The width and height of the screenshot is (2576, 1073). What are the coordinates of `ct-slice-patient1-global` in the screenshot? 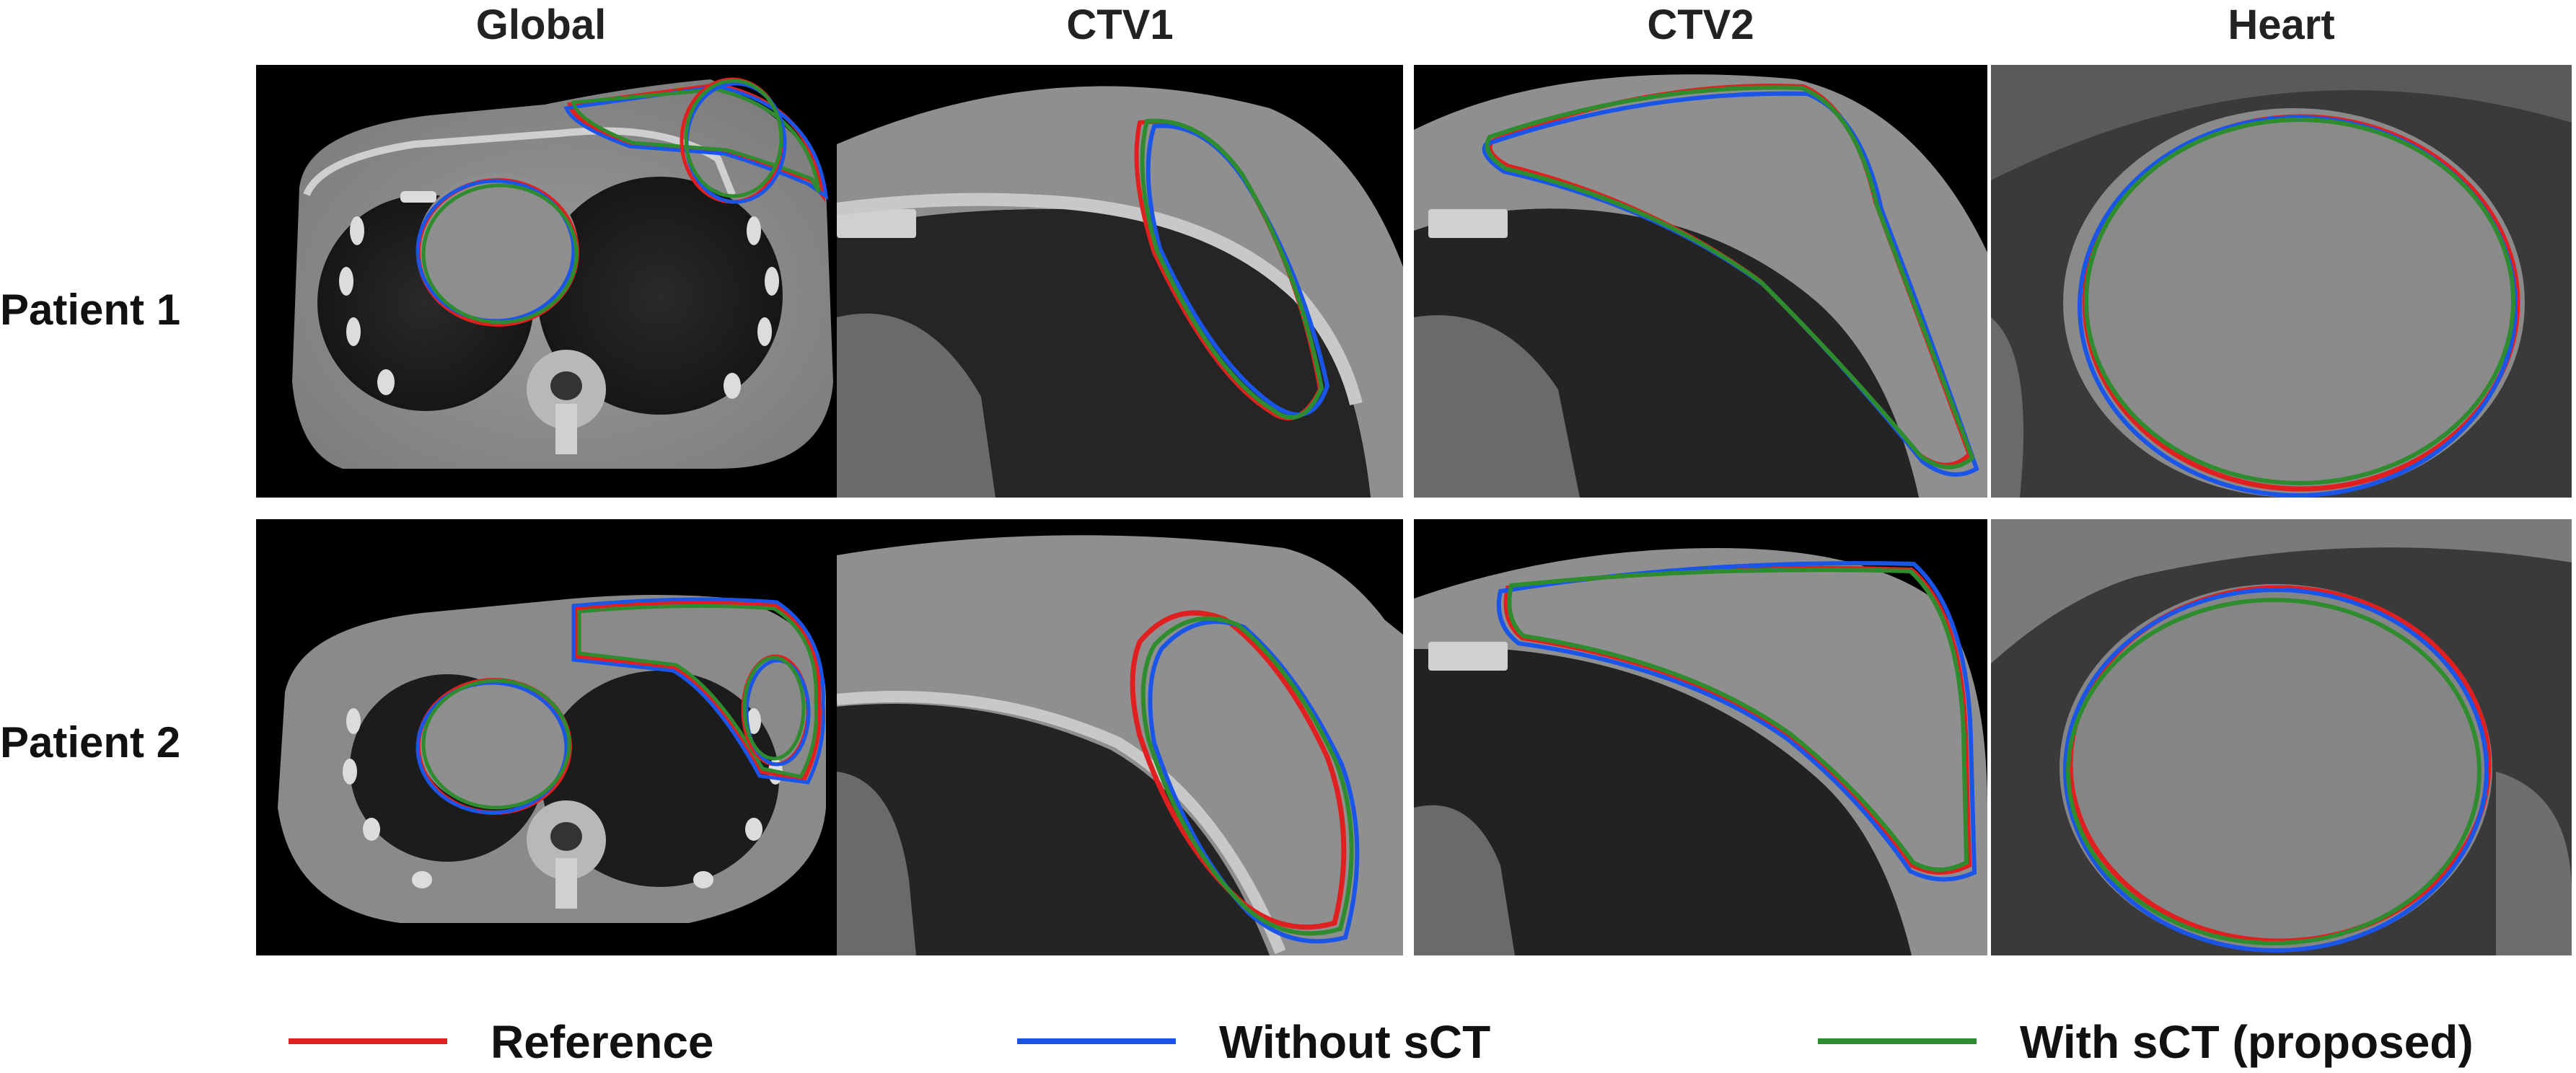 It's located at (562, 273).